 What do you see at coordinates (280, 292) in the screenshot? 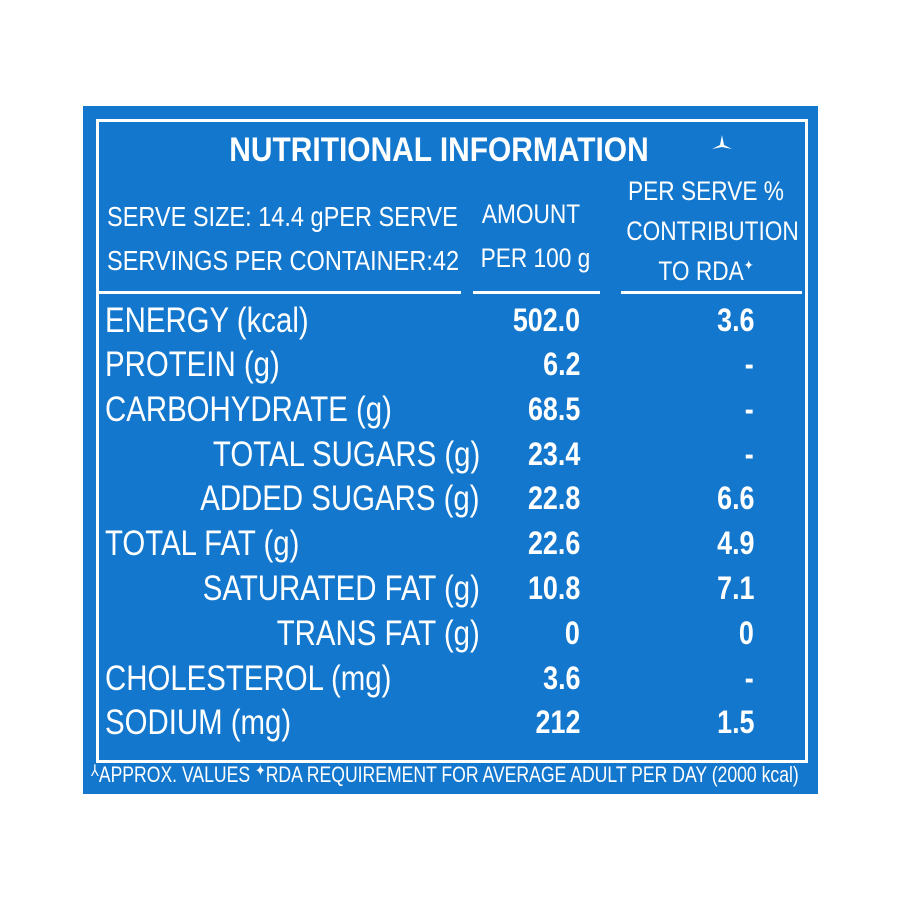
I see `header-rule-left` at bounding box center [280, 292].